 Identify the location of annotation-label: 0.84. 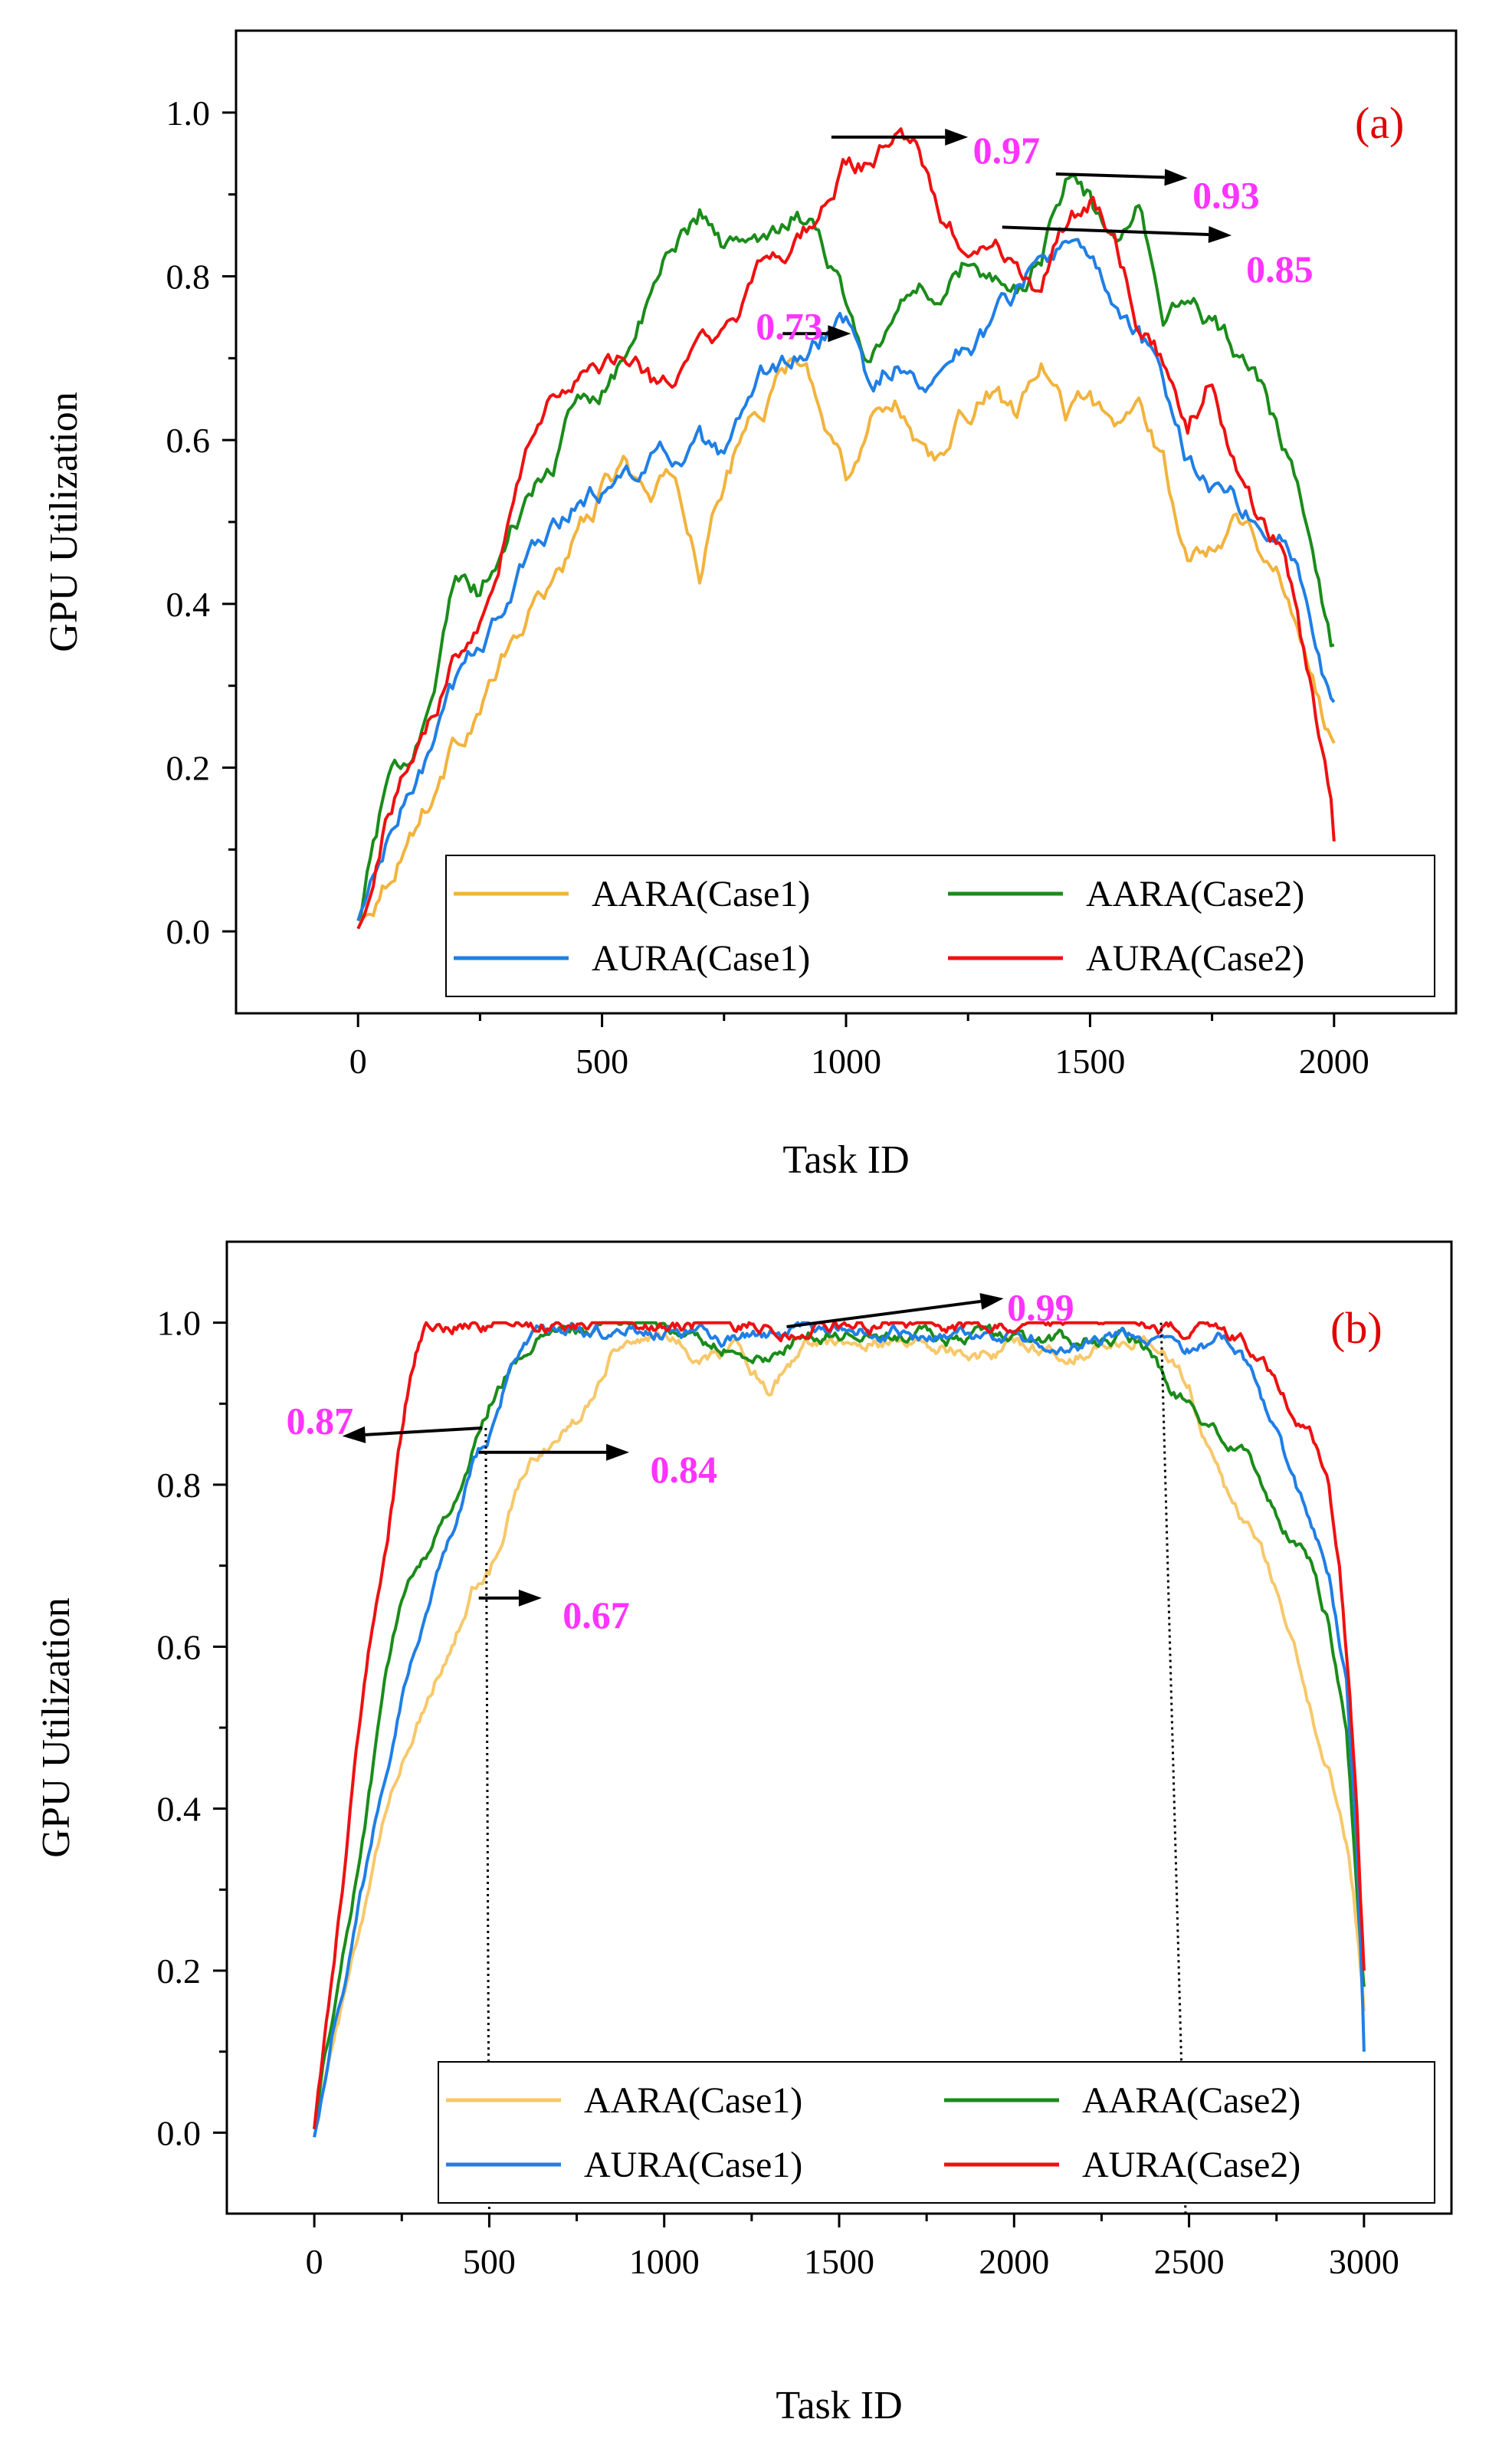
(683, 1469).